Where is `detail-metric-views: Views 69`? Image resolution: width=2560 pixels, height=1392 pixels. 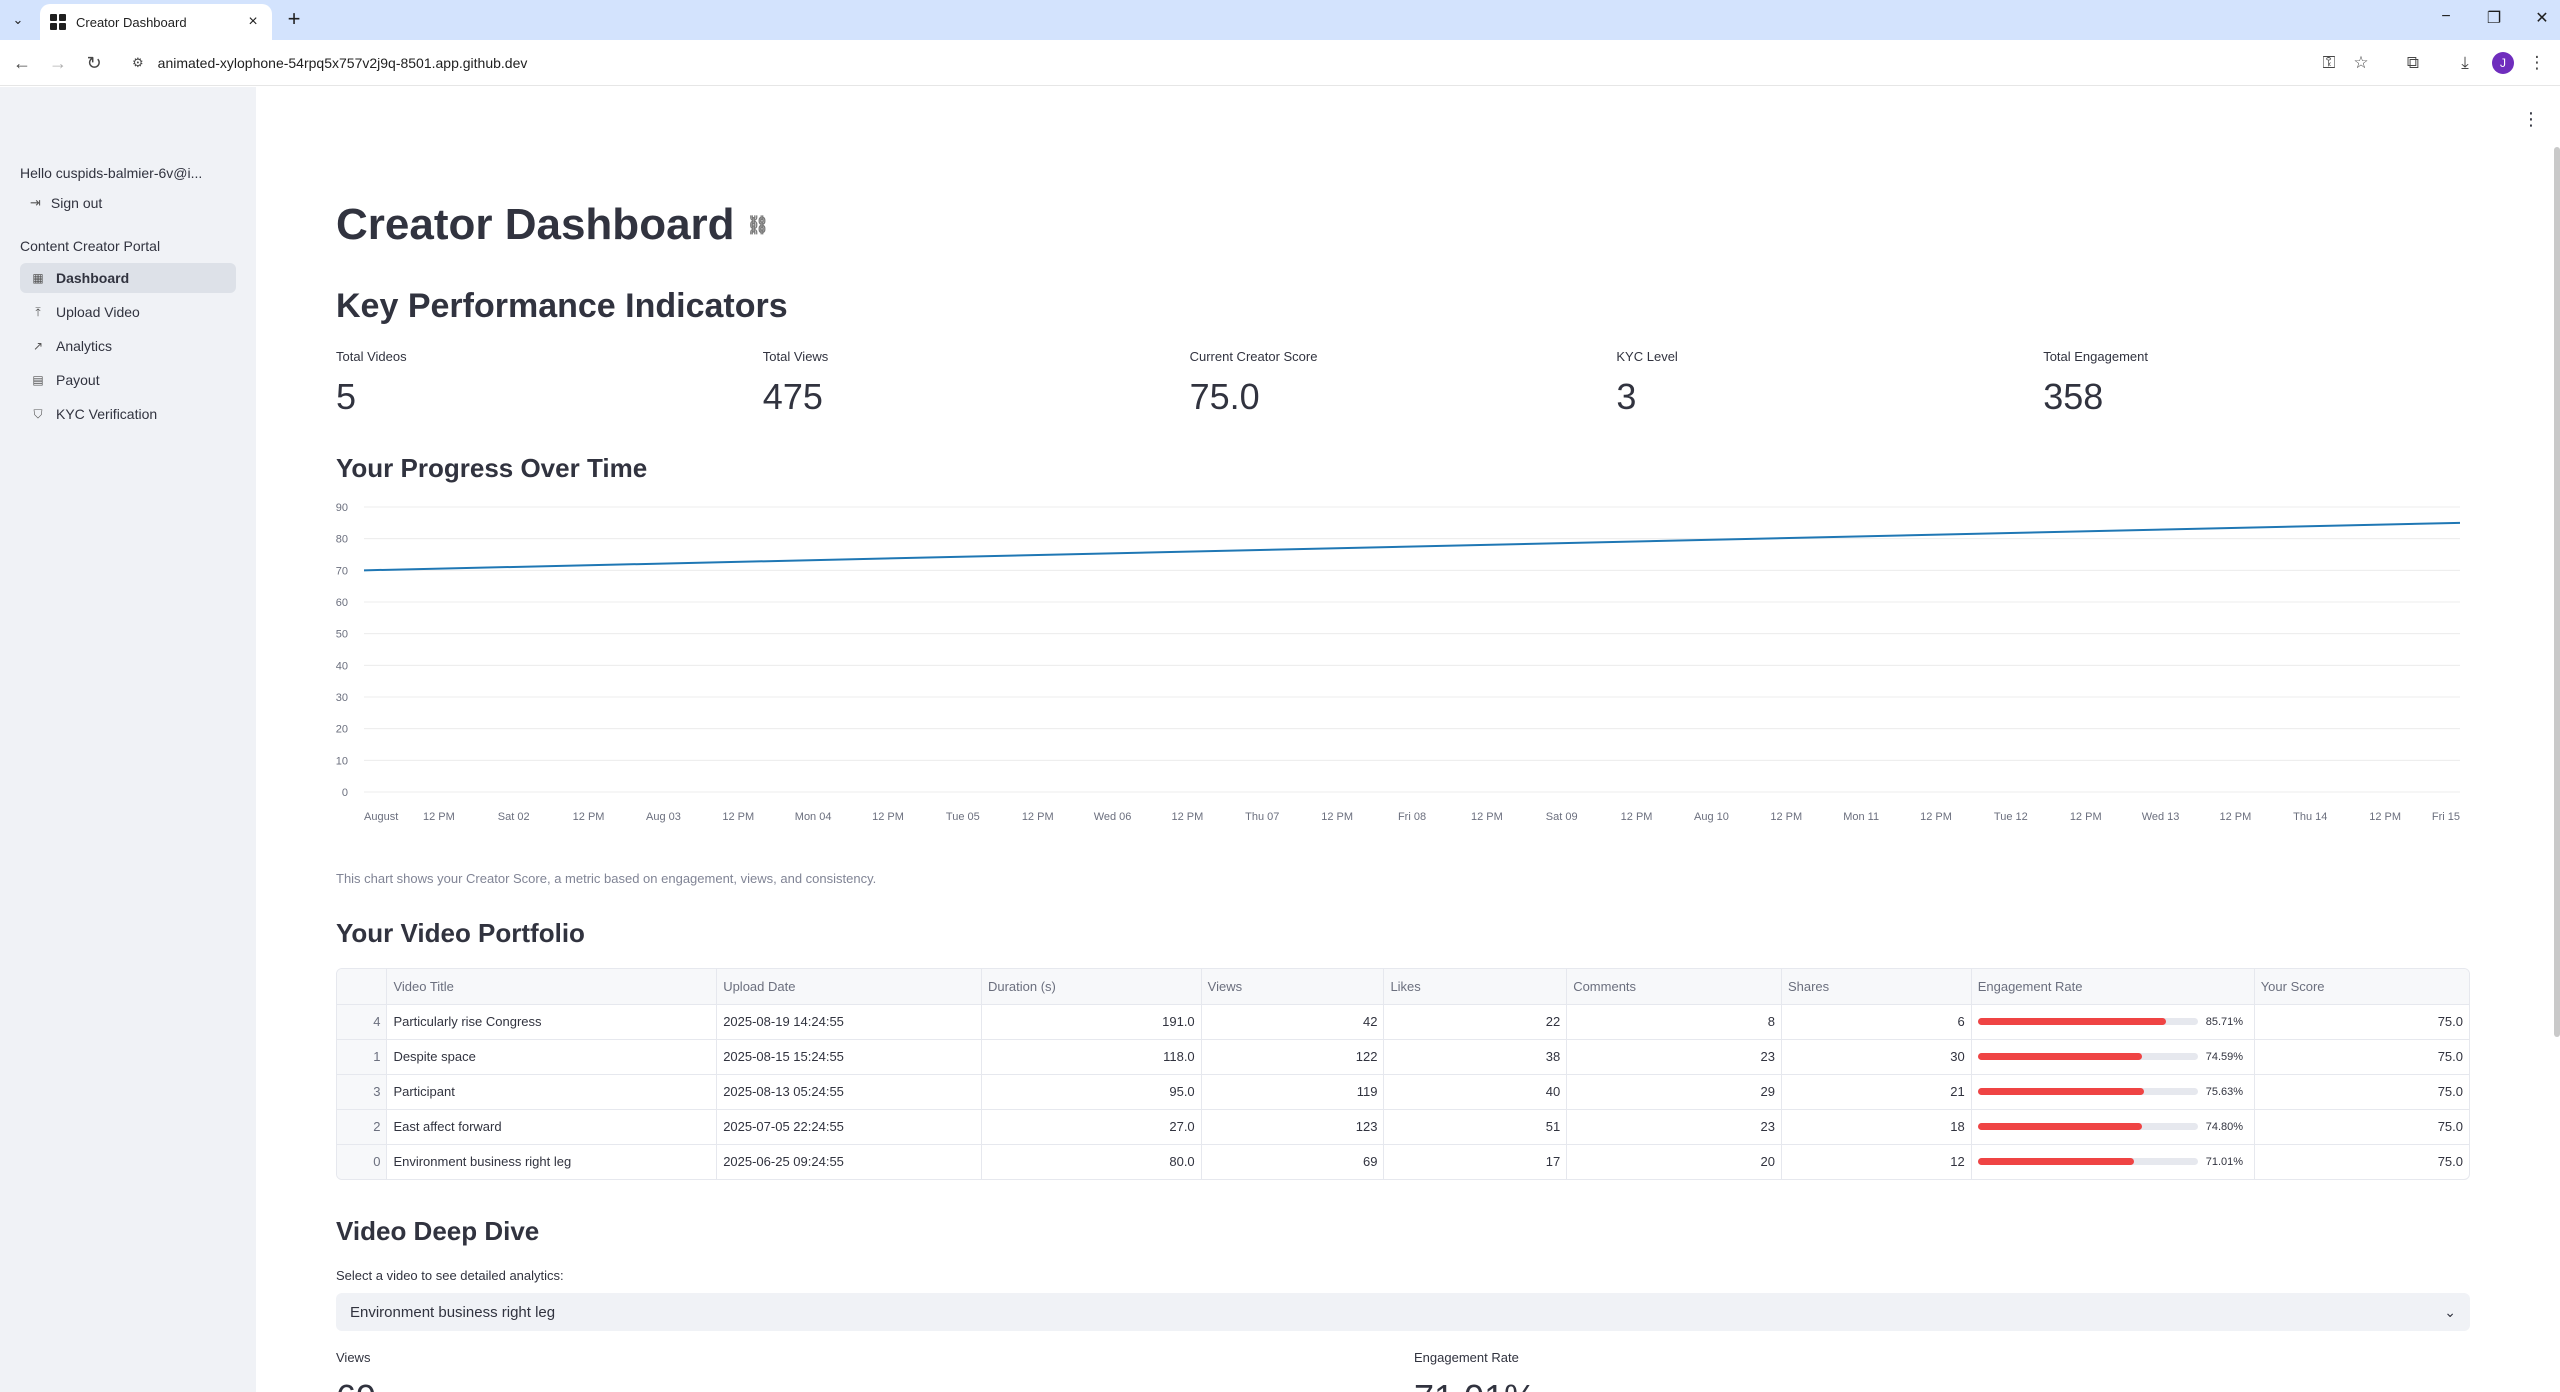 detail-metric-views: Views 69 is located at coordinates (356, 1371).